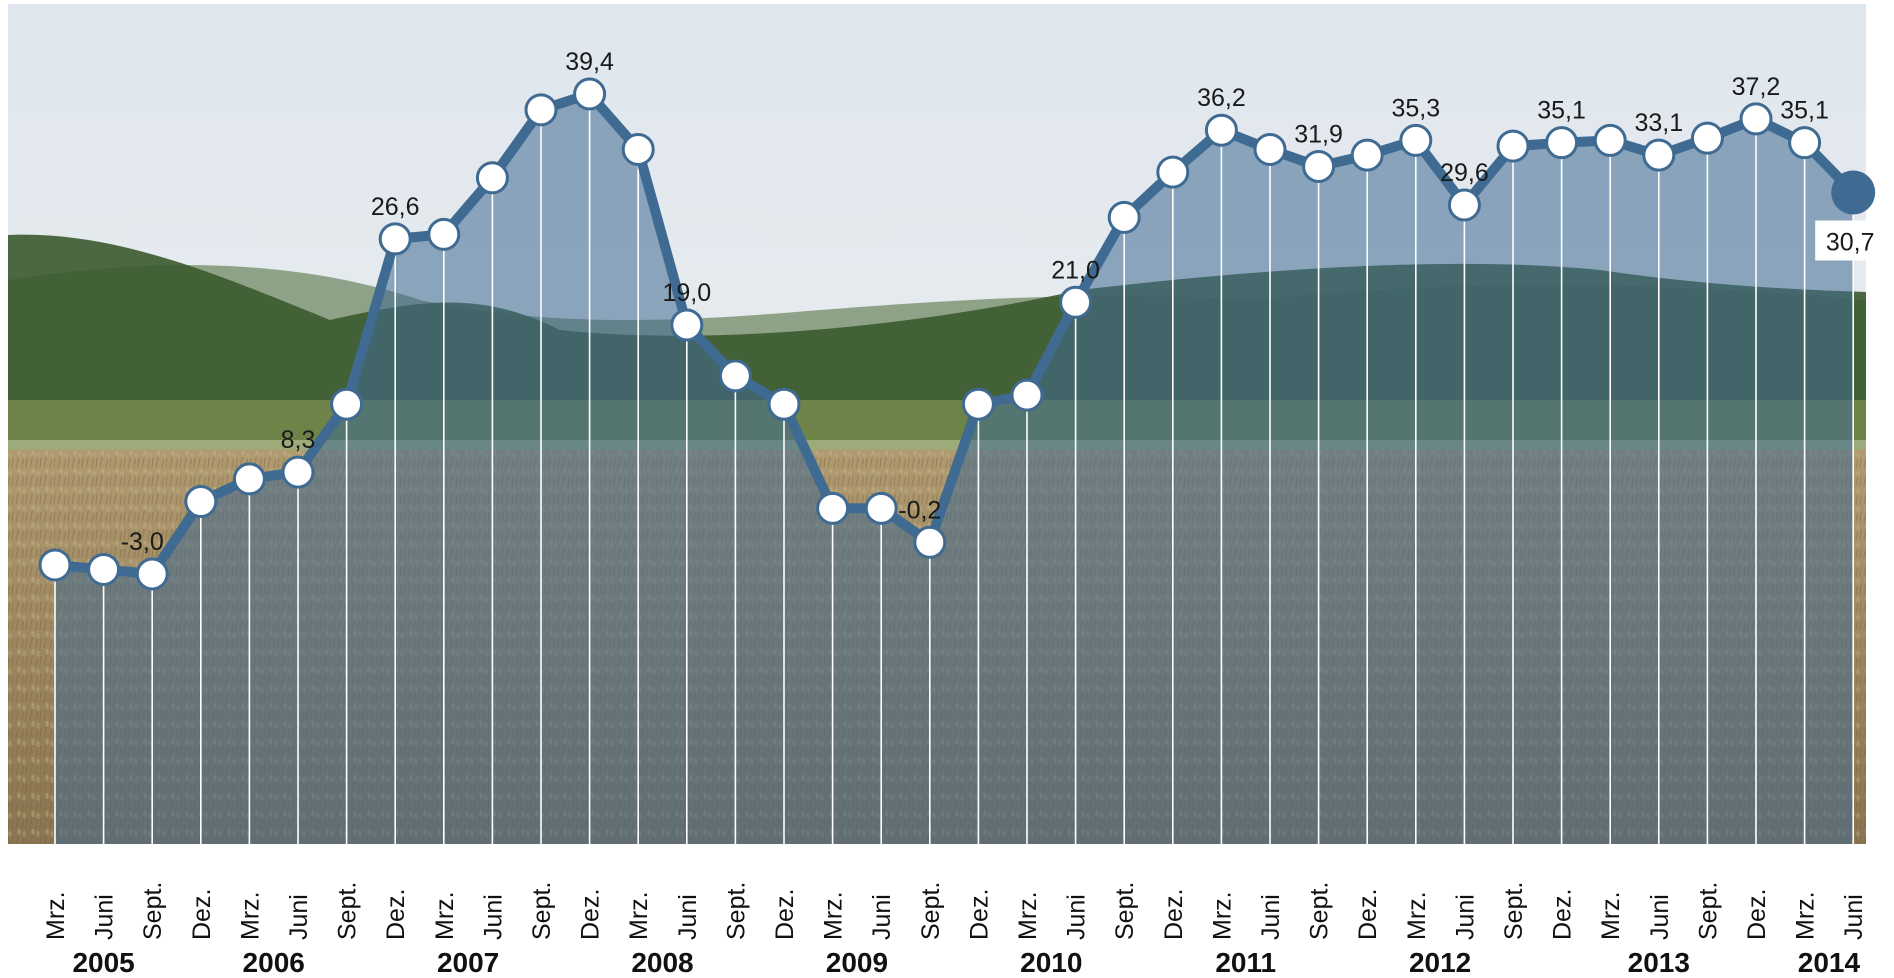 This screenshot has width=1894, height=978. I want to click on x-tick-label-34: Sept., so click(1708, 911).